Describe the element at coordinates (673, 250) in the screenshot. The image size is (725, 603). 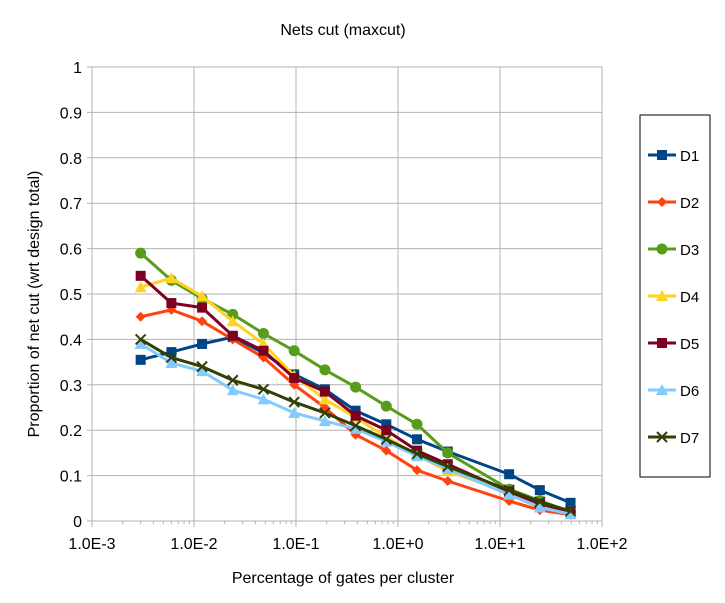
I see `legend-item-d3: D3` at that location.